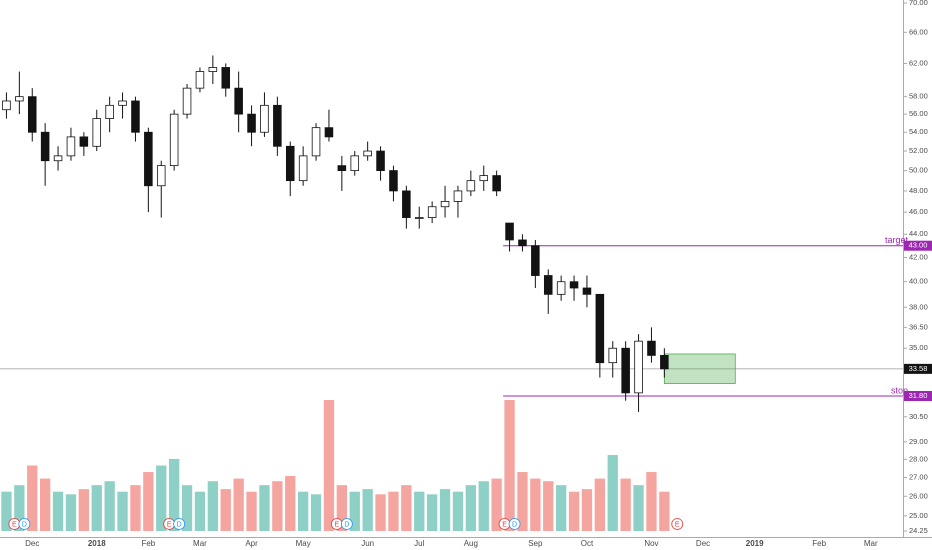 Image resolution: width=932 pixels, height=550 pixels. Describe the element at coordinates (918, 190) in the screenshot. I see `y-tick-label: 48.00` at that location.